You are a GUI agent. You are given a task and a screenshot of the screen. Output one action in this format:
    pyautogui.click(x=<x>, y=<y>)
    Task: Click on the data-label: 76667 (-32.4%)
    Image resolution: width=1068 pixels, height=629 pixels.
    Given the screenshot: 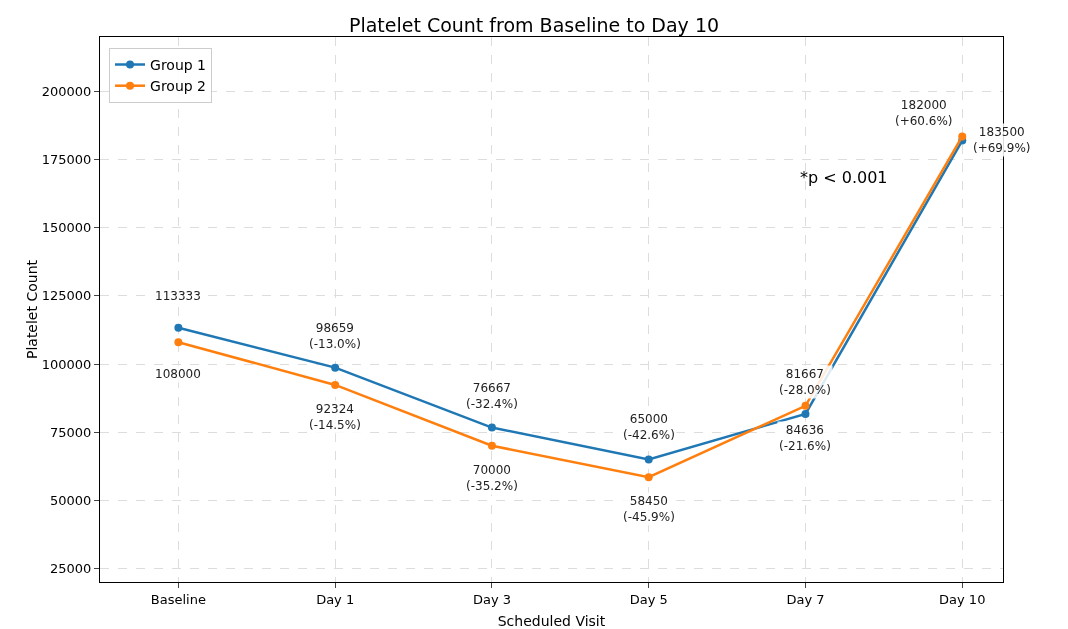 What is the action you would take?
    pyautogui.click(x=492, y=396)
    